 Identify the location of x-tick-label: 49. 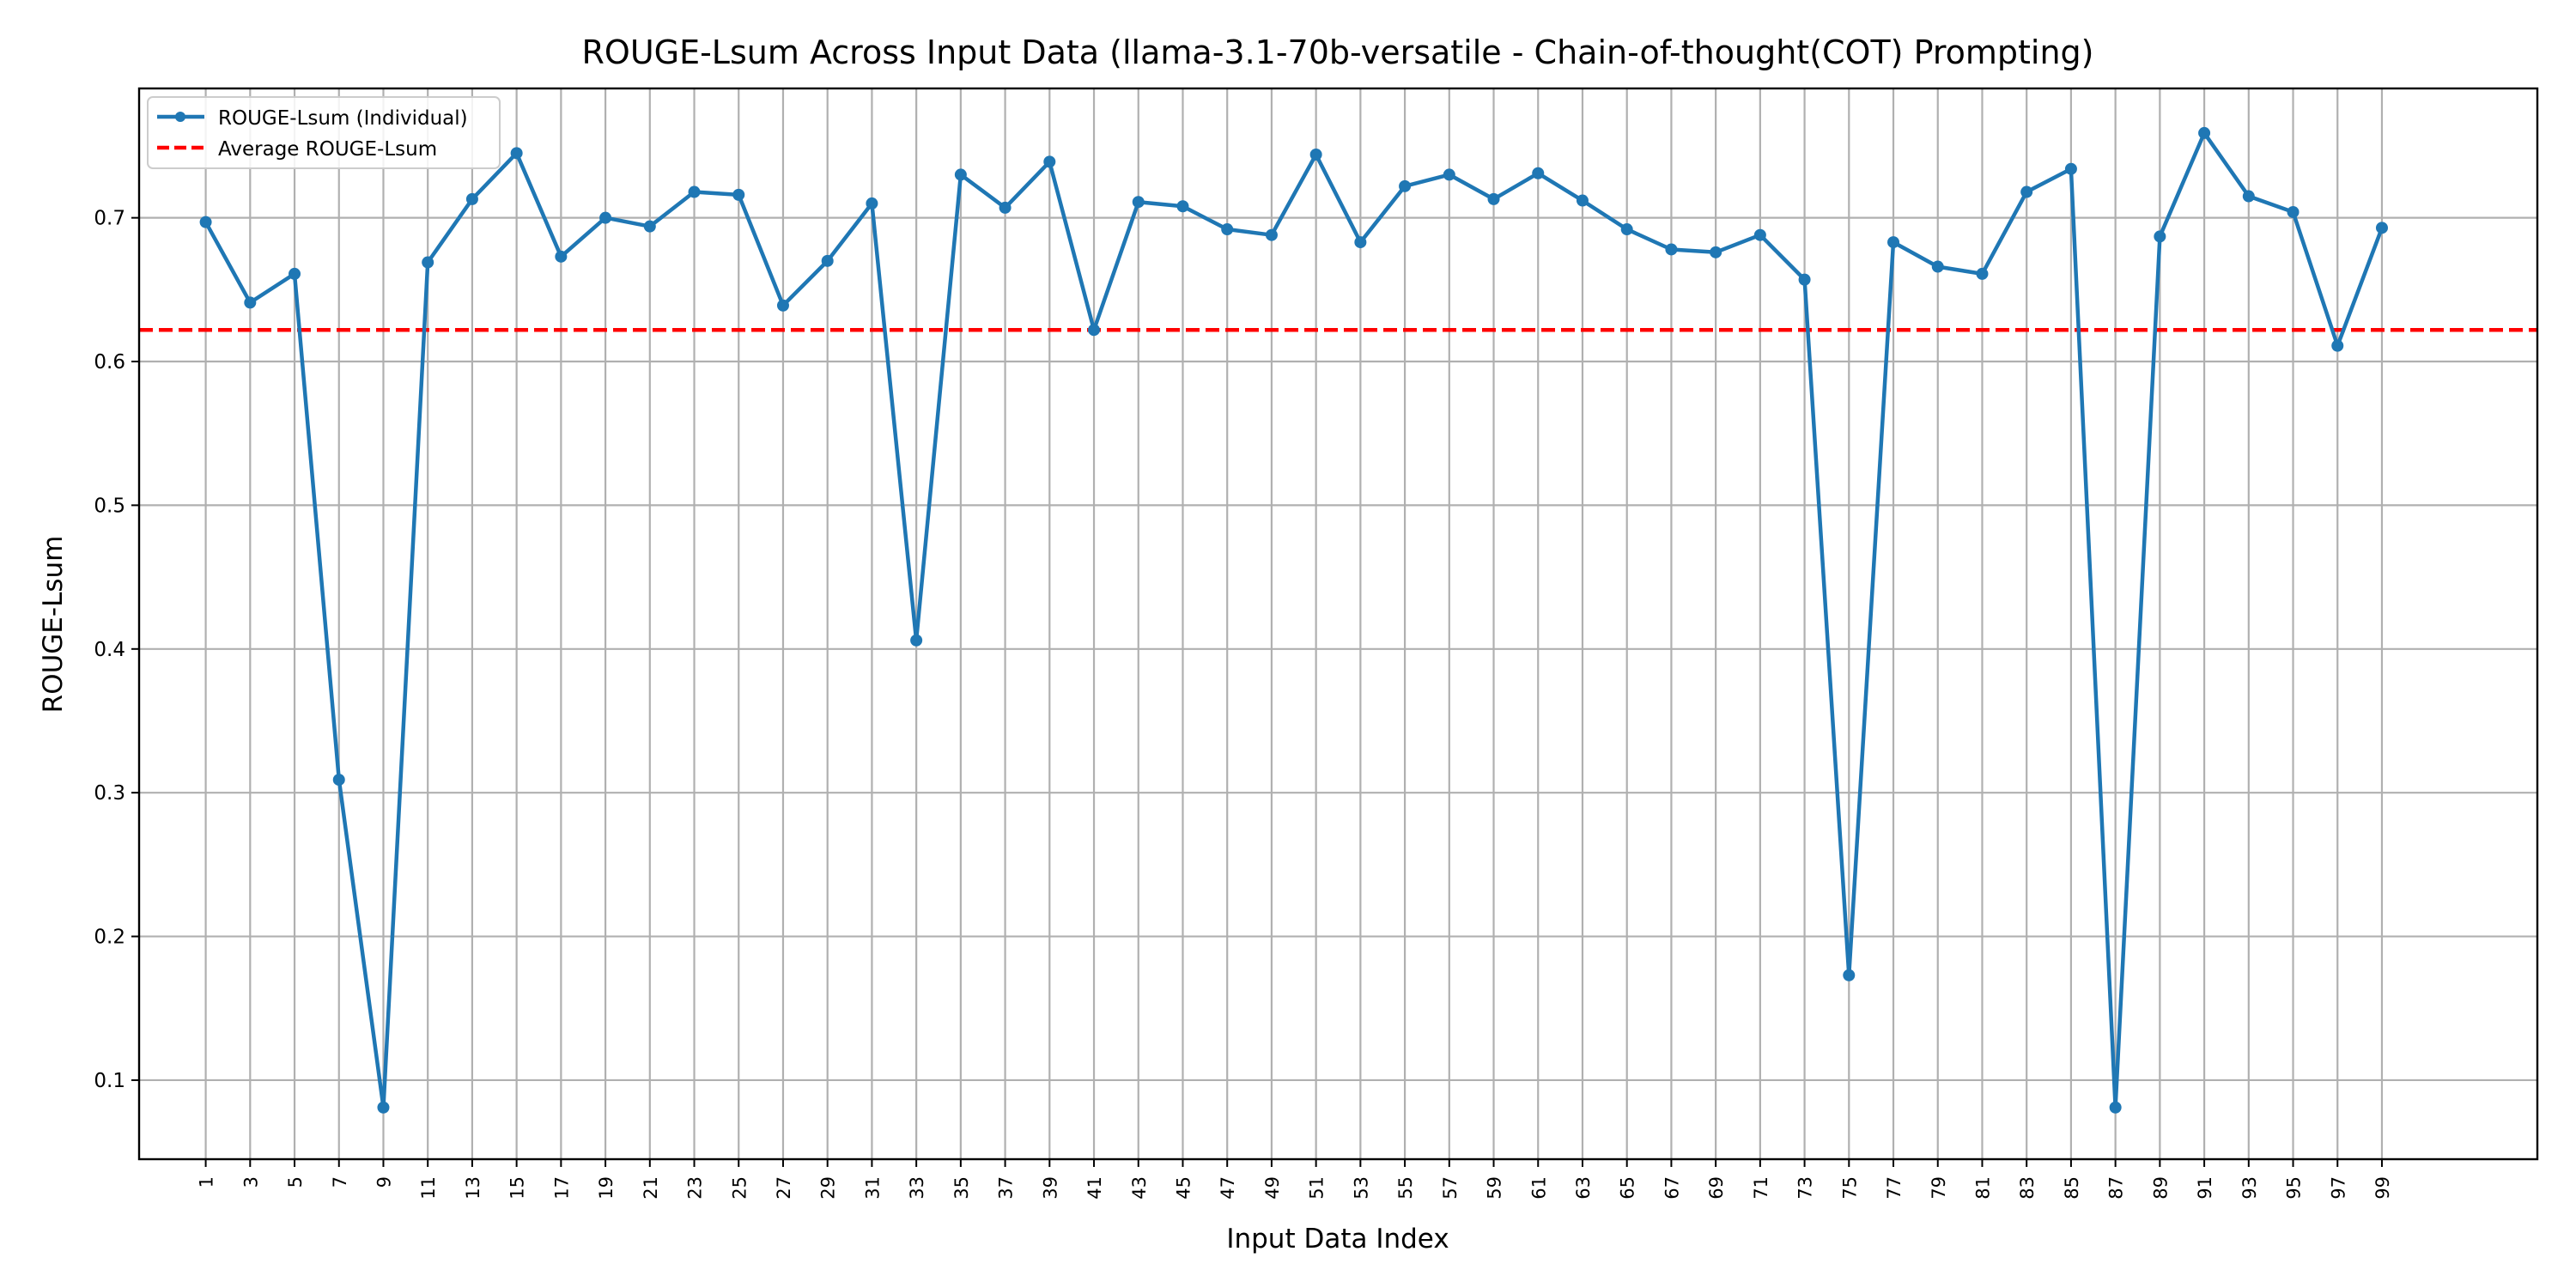
(1272, 1188).